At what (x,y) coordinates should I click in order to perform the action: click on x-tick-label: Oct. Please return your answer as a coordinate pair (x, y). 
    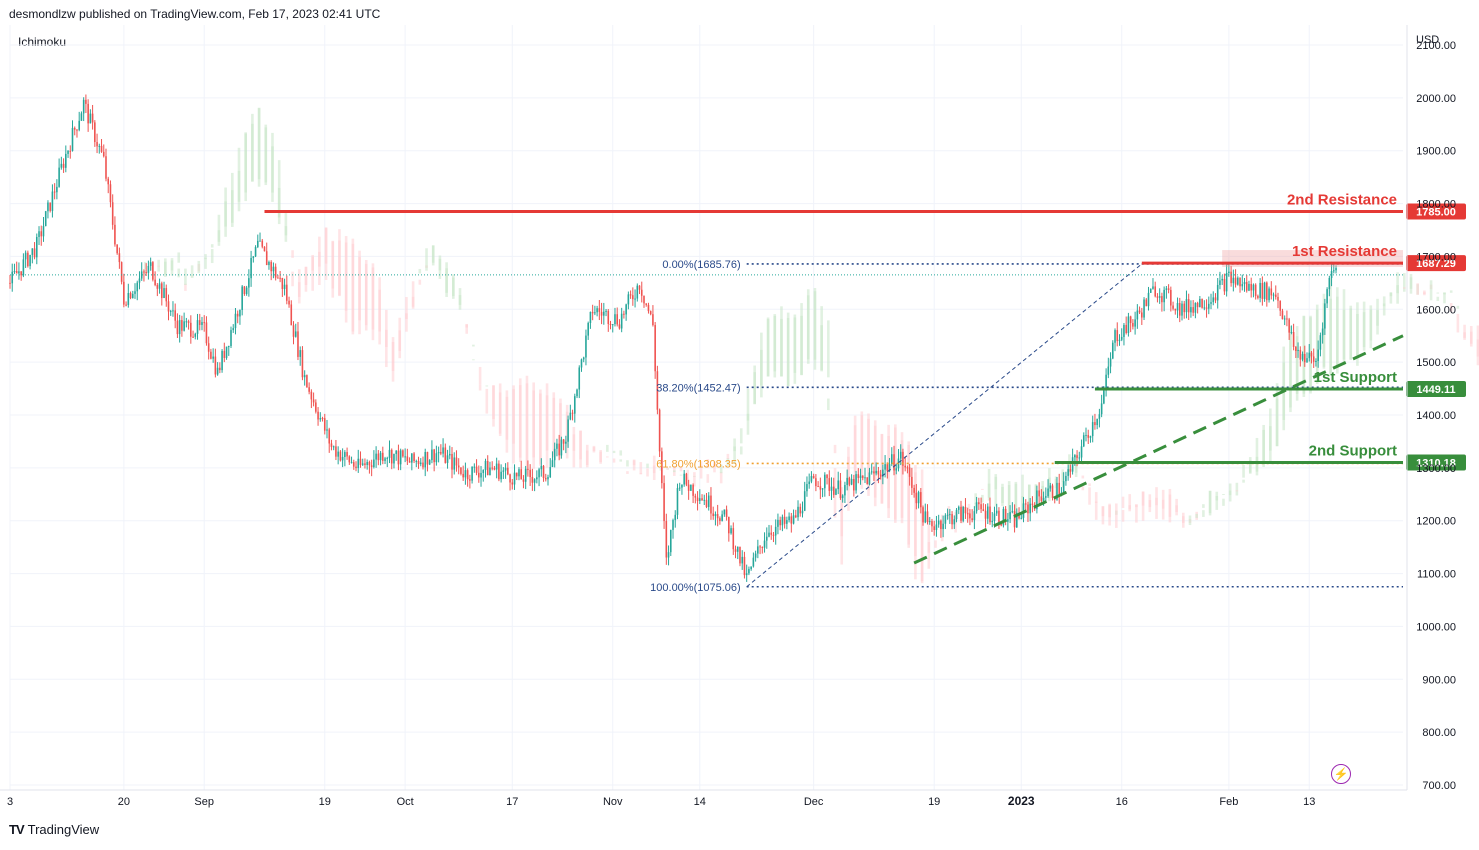
    Looking at the image, I should click on (405, 802).